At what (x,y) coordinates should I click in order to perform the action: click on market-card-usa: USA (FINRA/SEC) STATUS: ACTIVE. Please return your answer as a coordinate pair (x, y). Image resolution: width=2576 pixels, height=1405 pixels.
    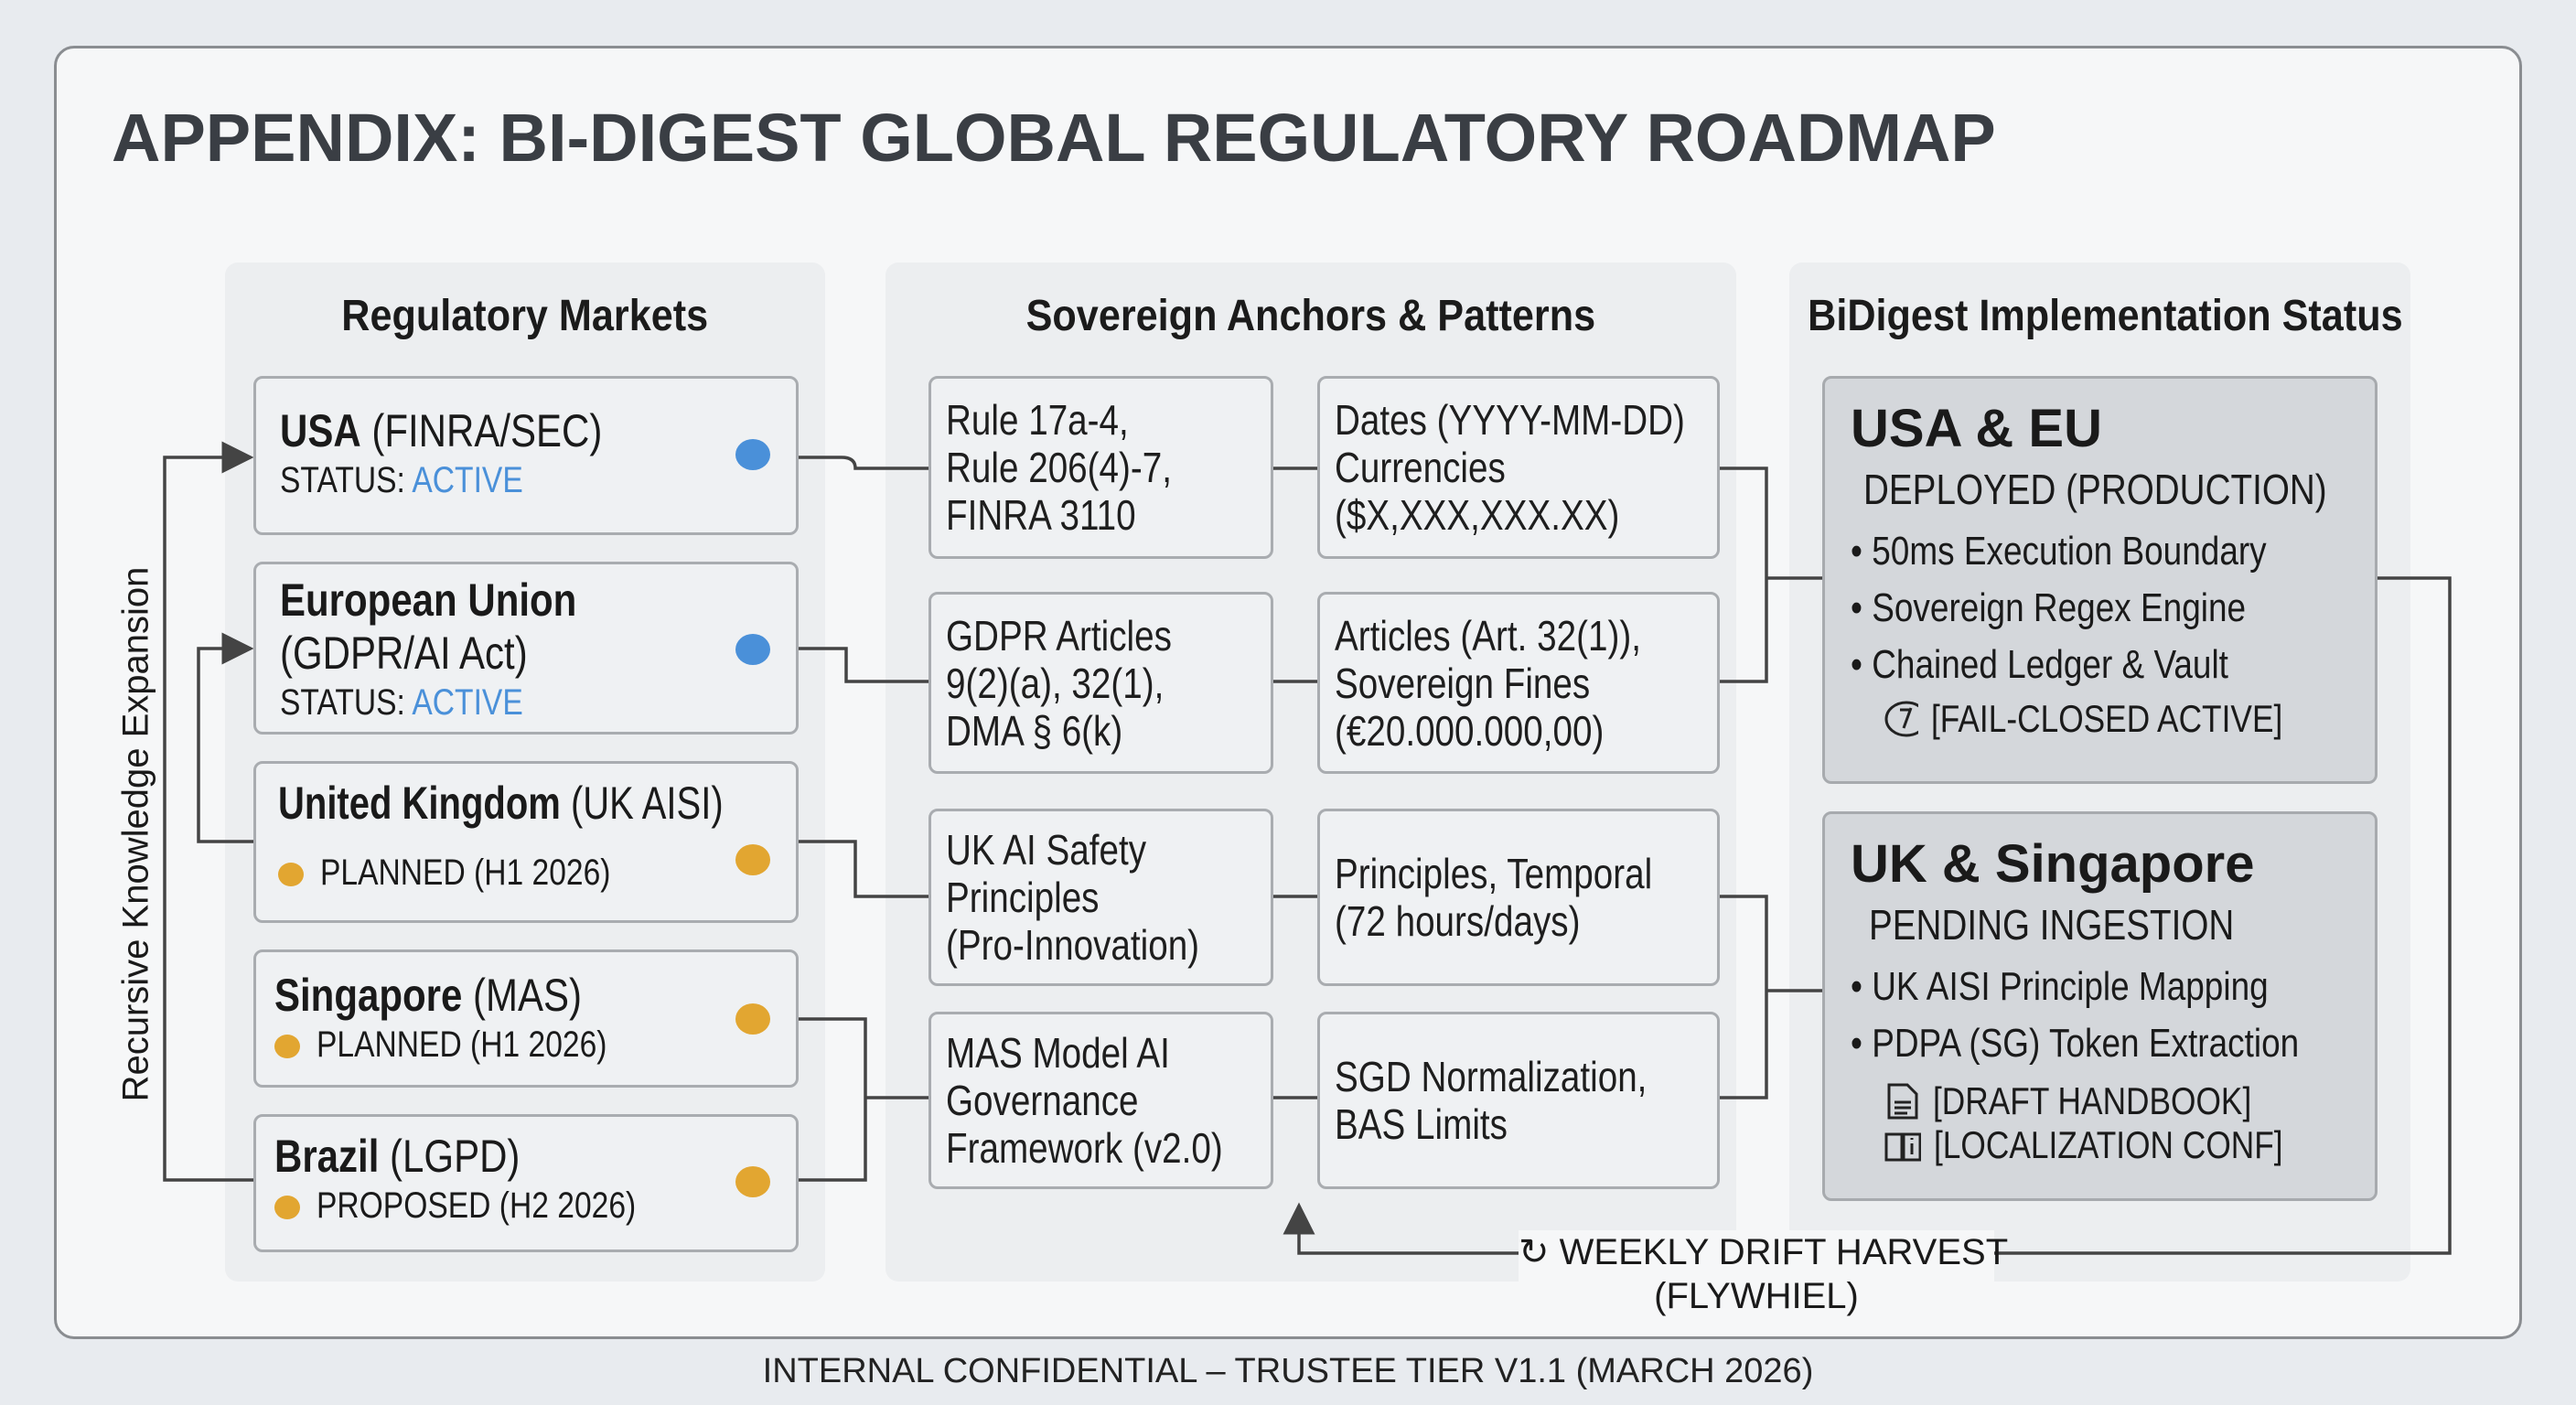
    Looking at the image, I should click on (526, 455).